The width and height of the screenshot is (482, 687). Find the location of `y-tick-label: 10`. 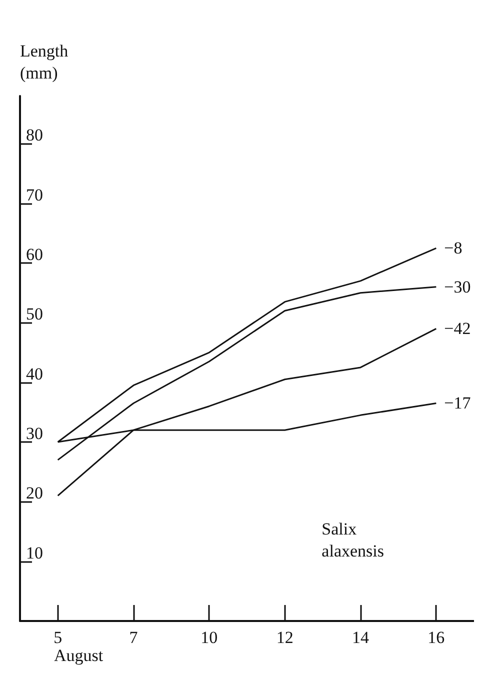

y-tick-label: 10 is located at coordinates (34, 552).